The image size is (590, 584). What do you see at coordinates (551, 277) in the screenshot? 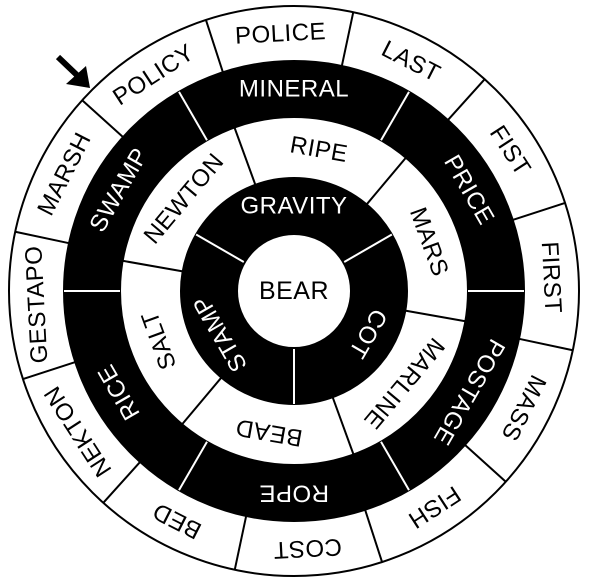
I see `segment-label-first: FIRST` at bounding box center [551, 277].